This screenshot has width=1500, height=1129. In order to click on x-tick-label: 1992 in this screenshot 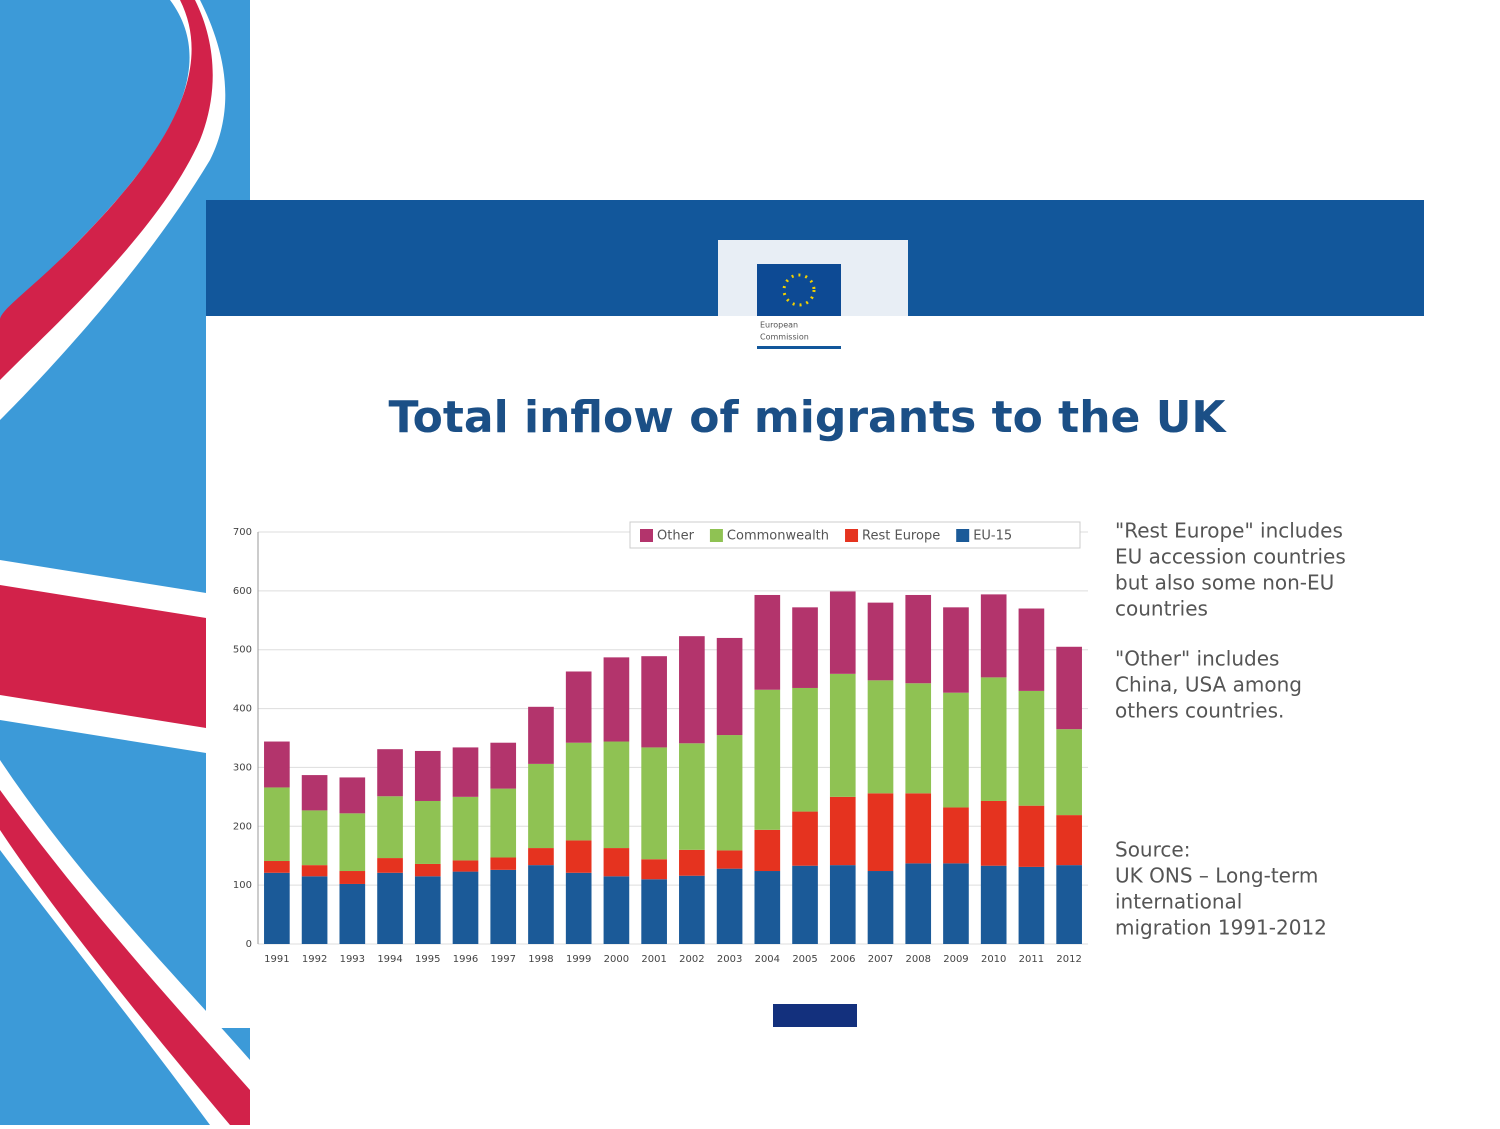, I will do `click(314, 959)`.